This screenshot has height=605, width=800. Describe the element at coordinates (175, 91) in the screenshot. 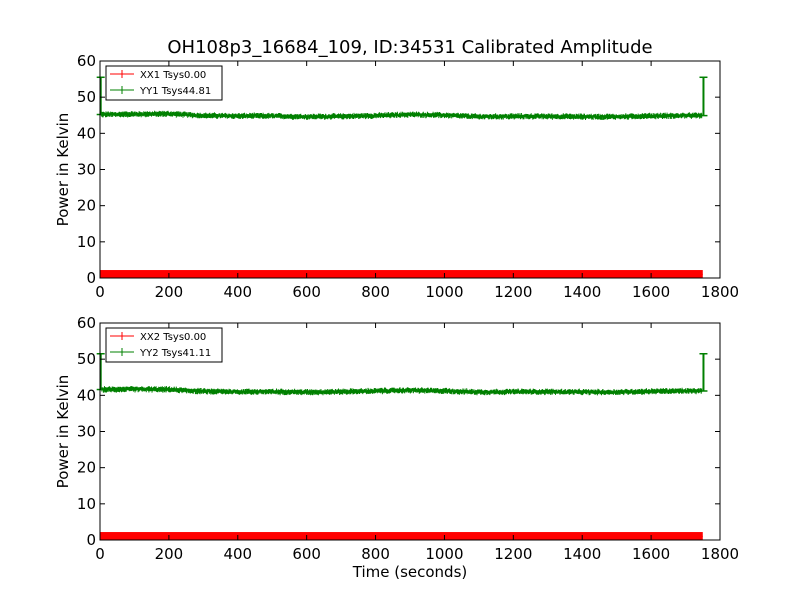

I see `legend-label-2: YY1 Tsys44.81` at that location.